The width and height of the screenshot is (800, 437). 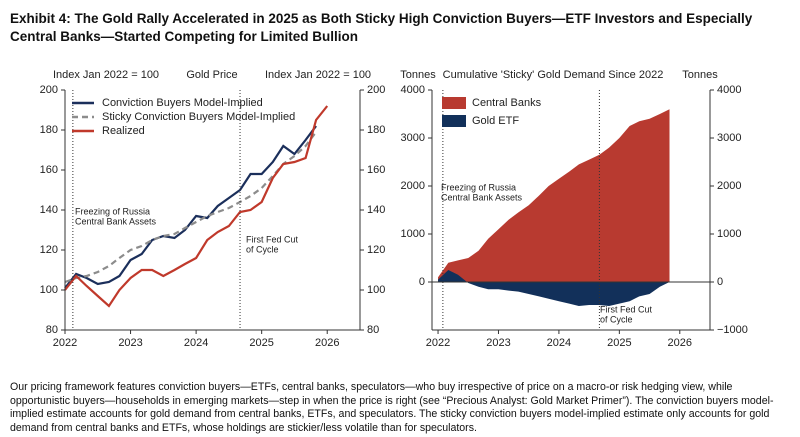 What do you see at coordinates (123, 131) in the screenshot?
I see `legend-label: Realized` at bounding box center [123, 131].